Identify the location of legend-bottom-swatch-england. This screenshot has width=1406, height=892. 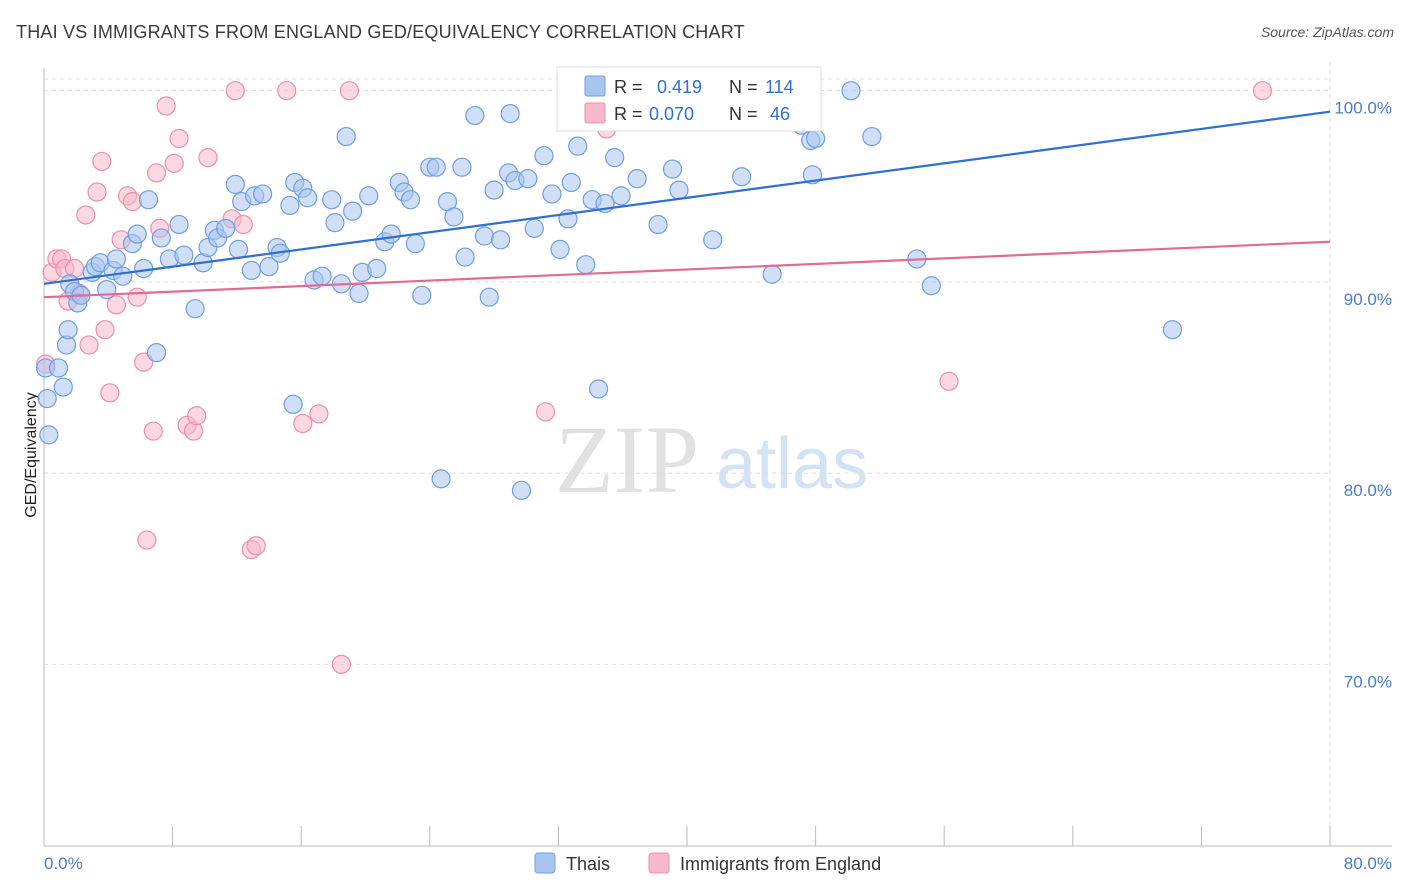
(659, 863).